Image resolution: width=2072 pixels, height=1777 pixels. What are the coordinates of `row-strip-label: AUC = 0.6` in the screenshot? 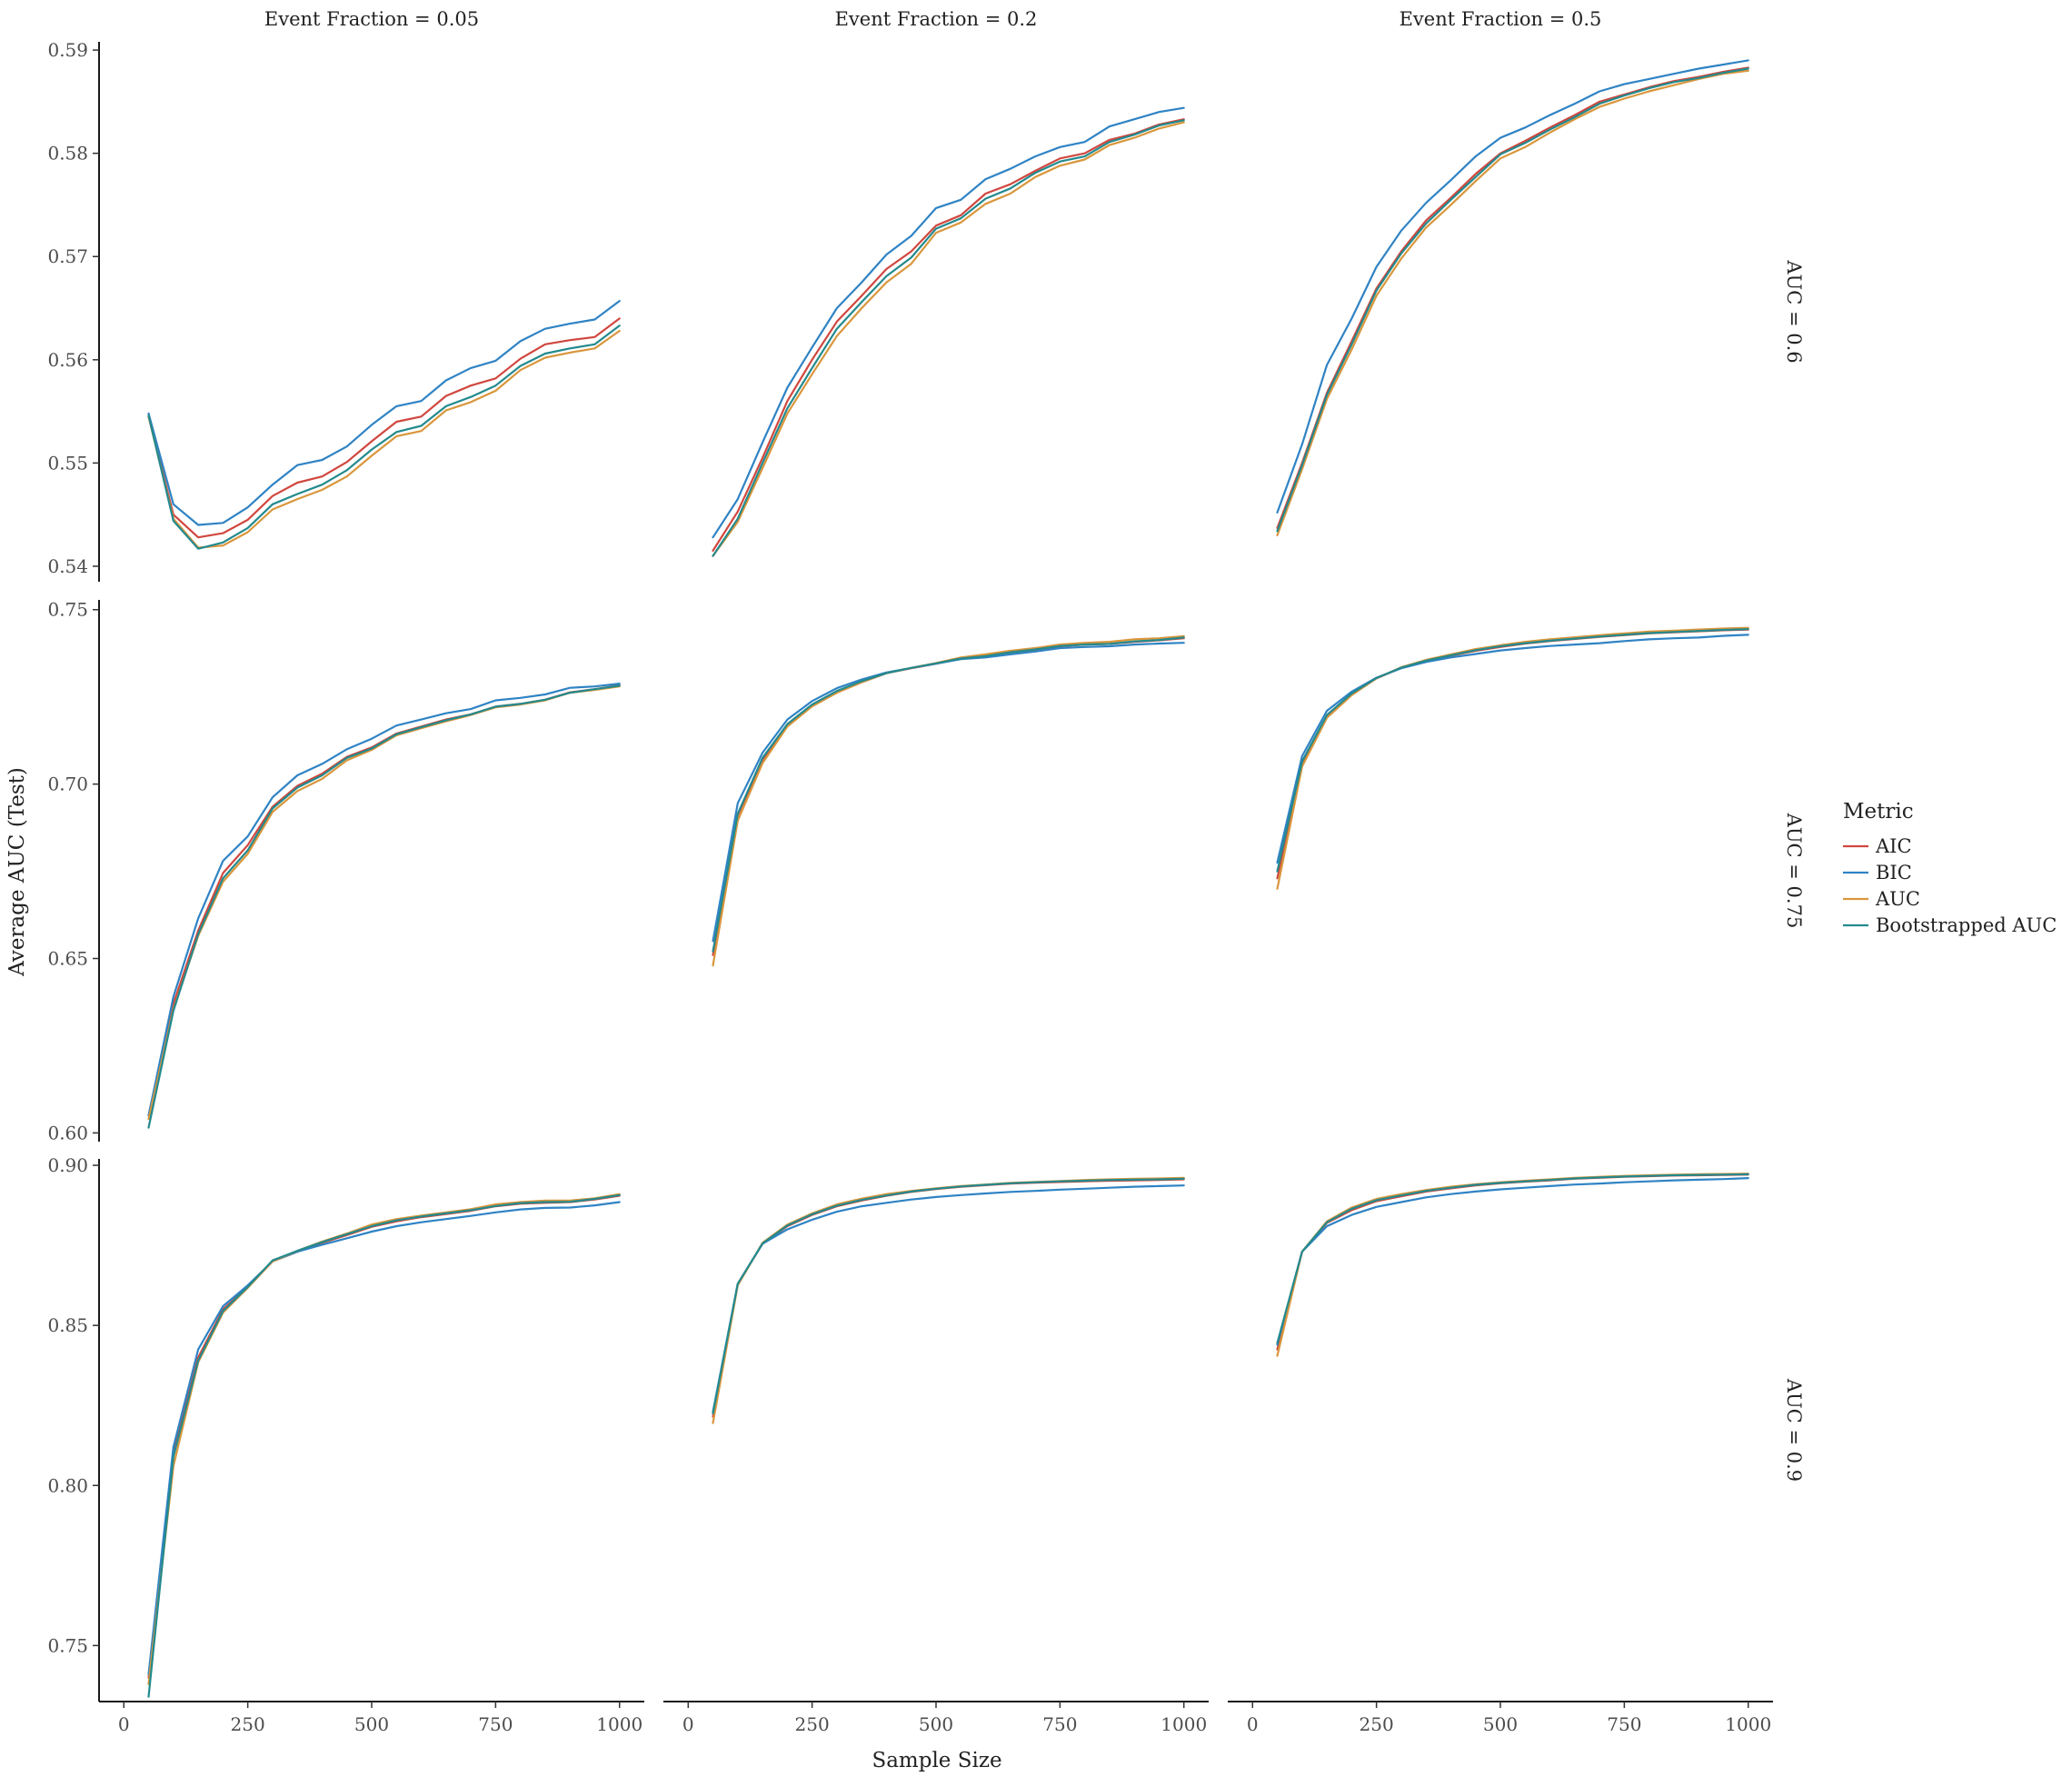 It's located at (1794, 311).